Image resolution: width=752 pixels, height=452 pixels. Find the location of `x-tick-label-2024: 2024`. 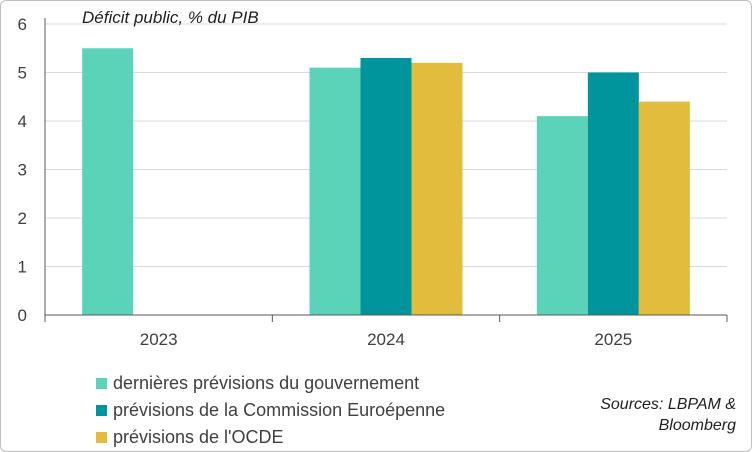

x-tick-label-2024: 2024 is located at coordinates (386, 339).